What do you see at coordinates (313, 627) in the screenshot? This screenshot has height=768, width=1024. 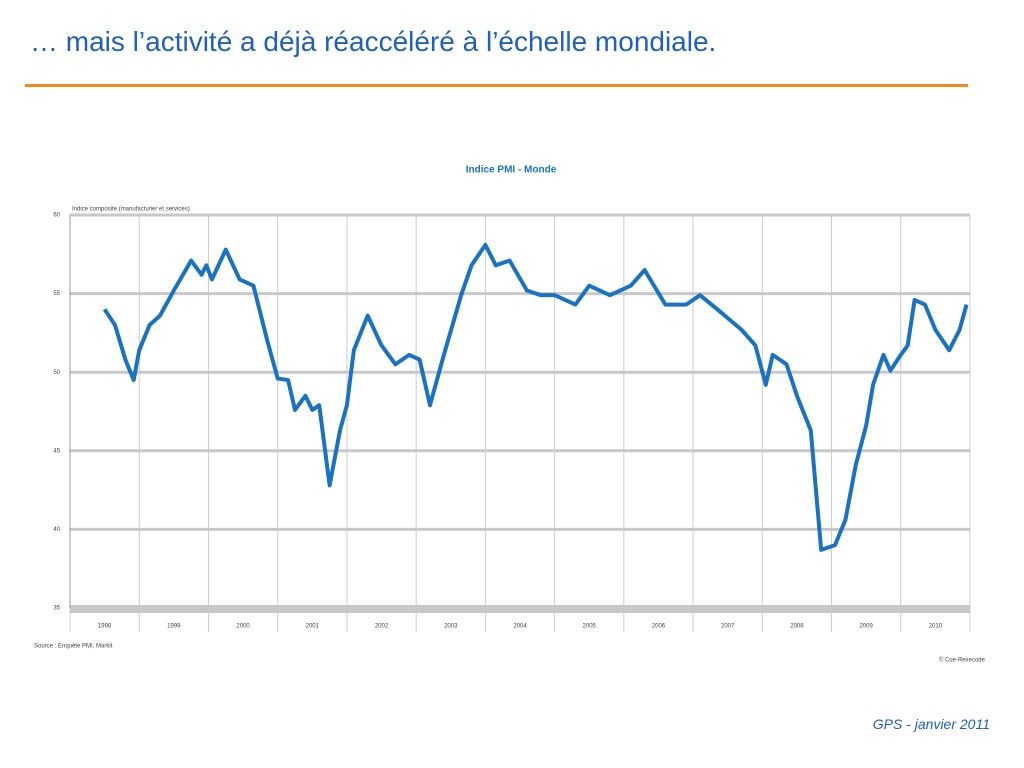 I see `x-tick-label: 2001` at bounding box center [313, 627].